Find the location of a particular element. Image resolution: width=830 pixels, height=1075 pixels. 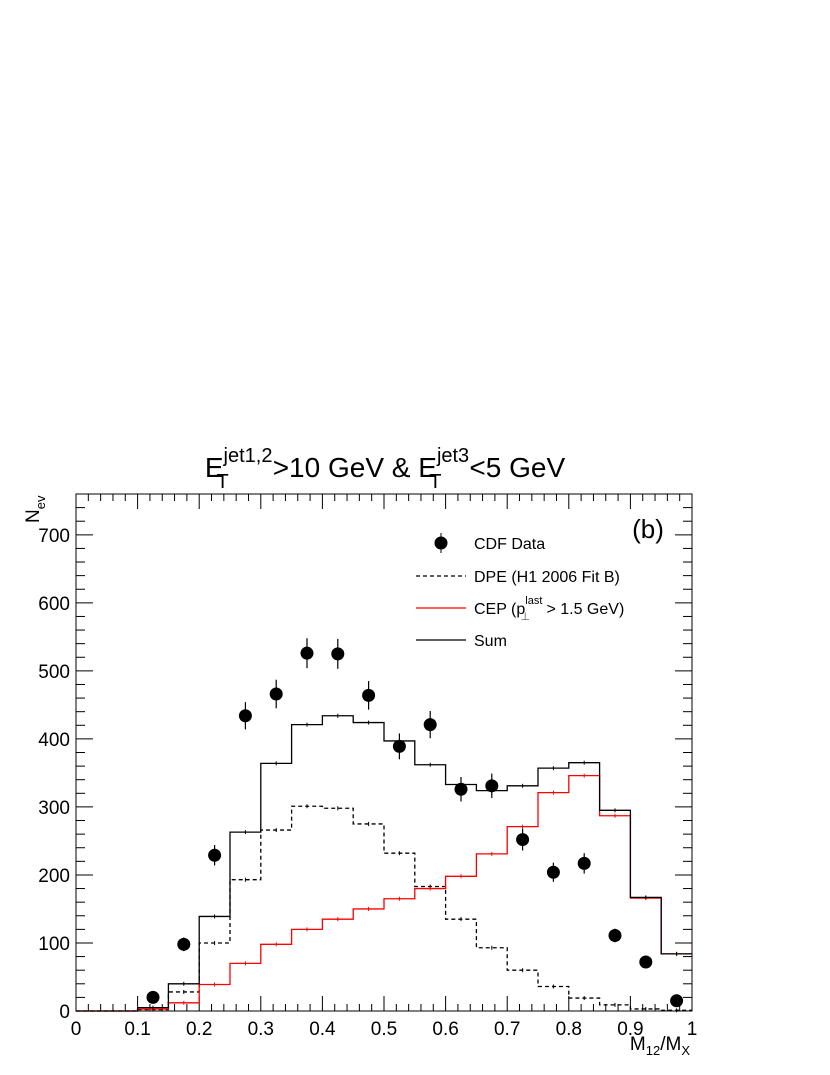

title-e1-sub: T is located at coordinates (222, 482).